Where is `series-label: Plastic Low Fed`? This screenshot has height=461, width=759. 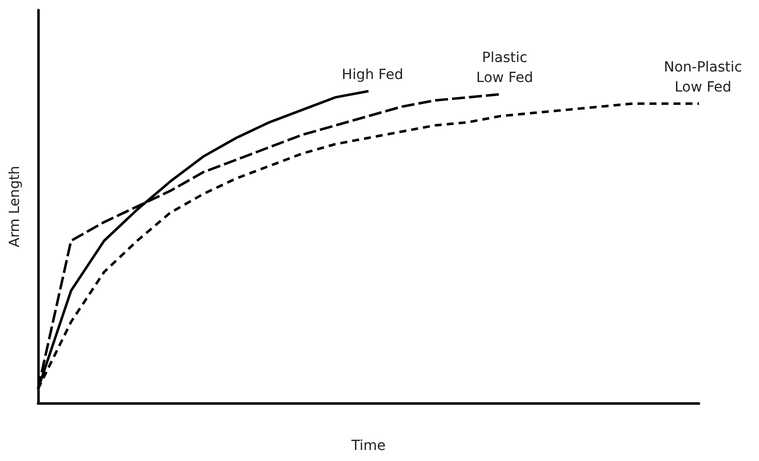
series-label: Plastic Low Fed is located at coordinates (505, 68).